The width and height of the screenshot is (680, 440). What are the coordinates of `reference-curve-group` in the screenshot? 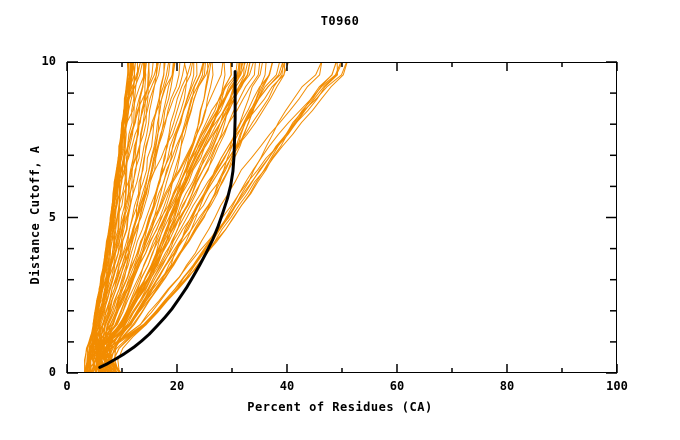 It's located at (167, 219).